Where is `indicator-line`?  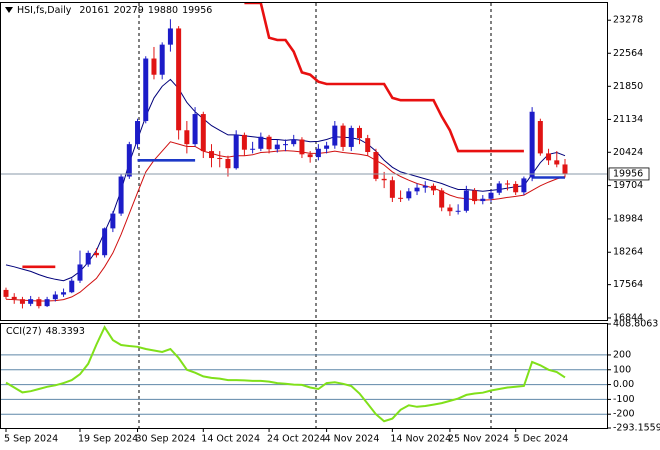
indicator-line is located at coordinates (351, 169).